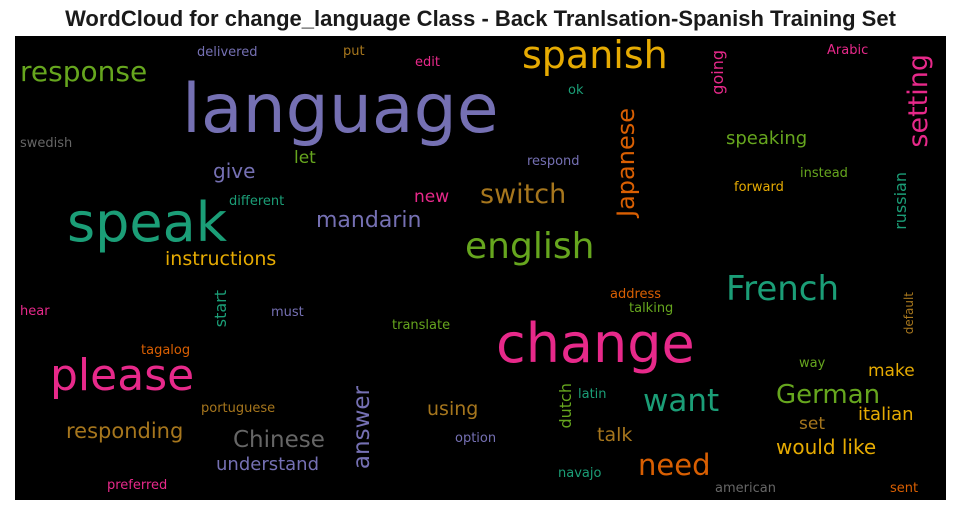 This screenshot has height=511, width=961. What do you see at coordinates (165, 350) in the screenshot?
I see `word-tagalog: tagalog` at bounding box center [165, 350].